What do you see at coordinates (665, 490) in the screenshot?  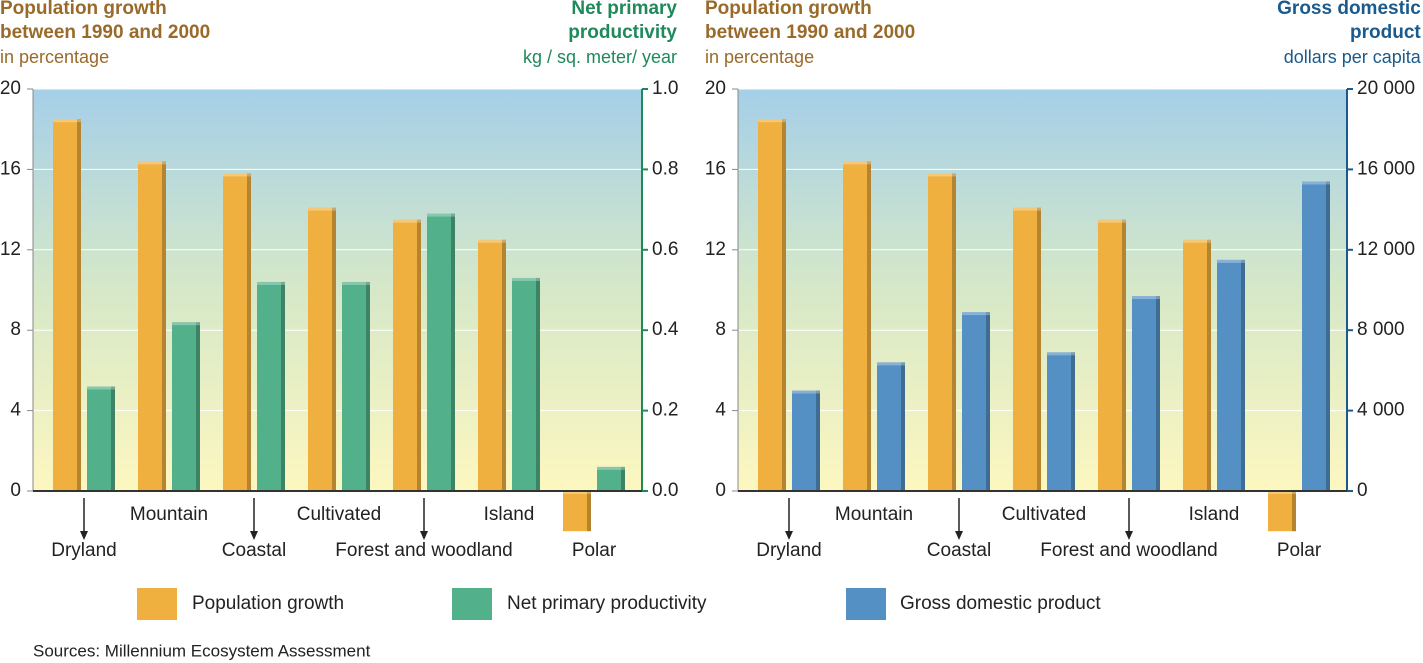 I see `y2-tick-label: 0.0` at bounding box center [665, 490].